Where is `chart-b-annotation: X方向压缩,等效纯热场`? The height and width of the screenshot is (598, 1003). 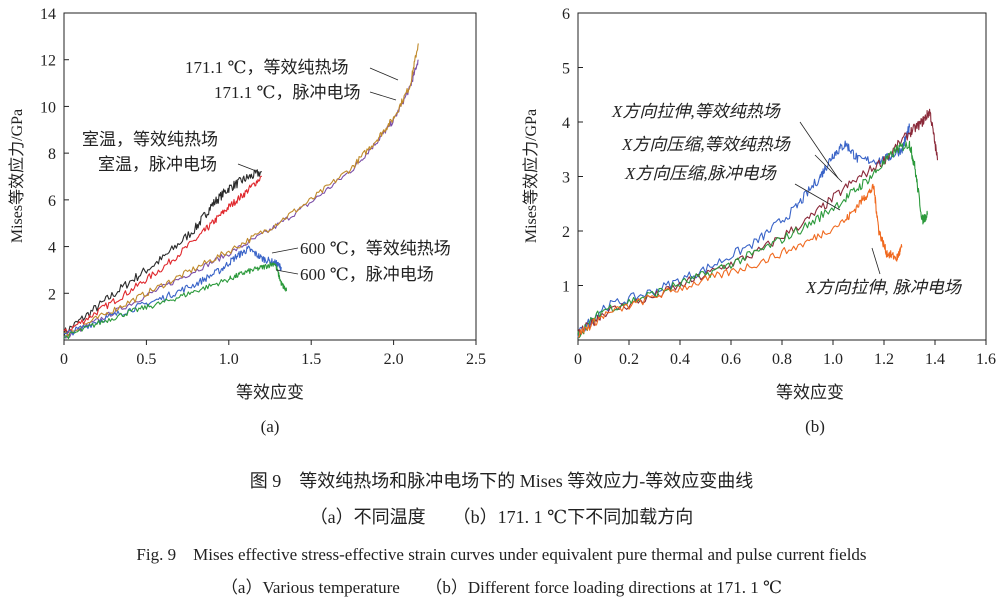
chart-b-annotation: X方向压缩,等效纯热场 is located at coordinates (706, 144).